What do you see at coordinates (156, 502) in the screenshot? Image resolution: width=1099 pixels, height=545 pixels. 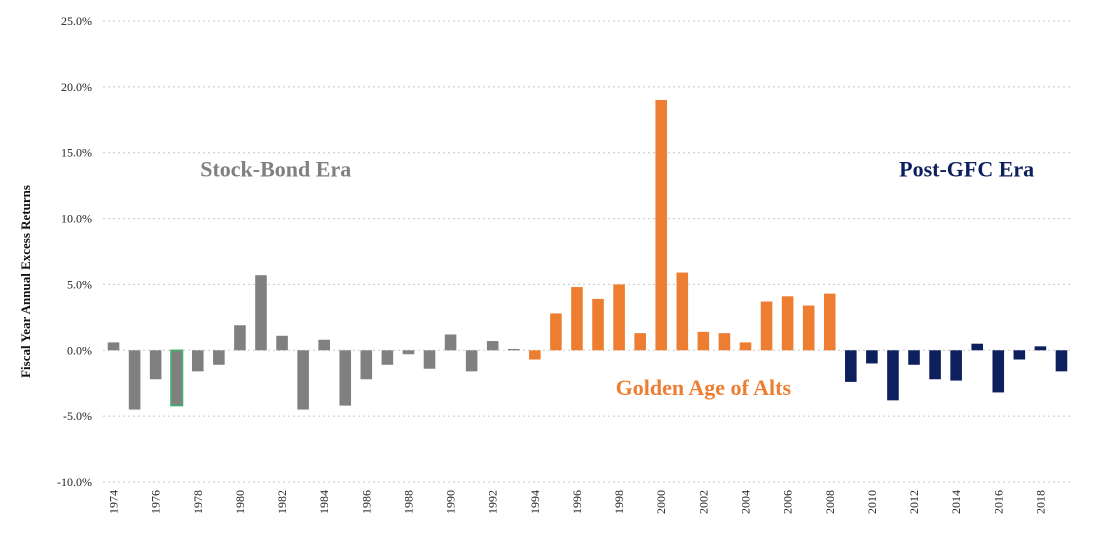 I see `x-tick-label: 1976` at bounding box center [156, 502].